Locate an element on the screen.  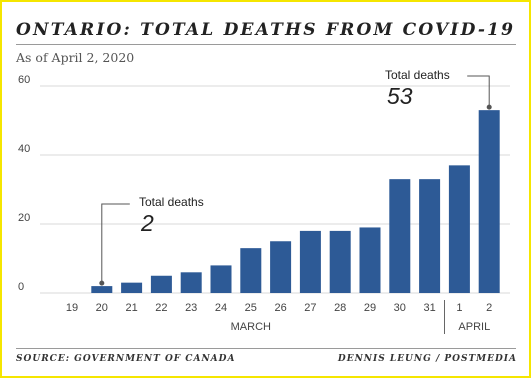
month-label: APRIL is located at coordinates (474, 327).